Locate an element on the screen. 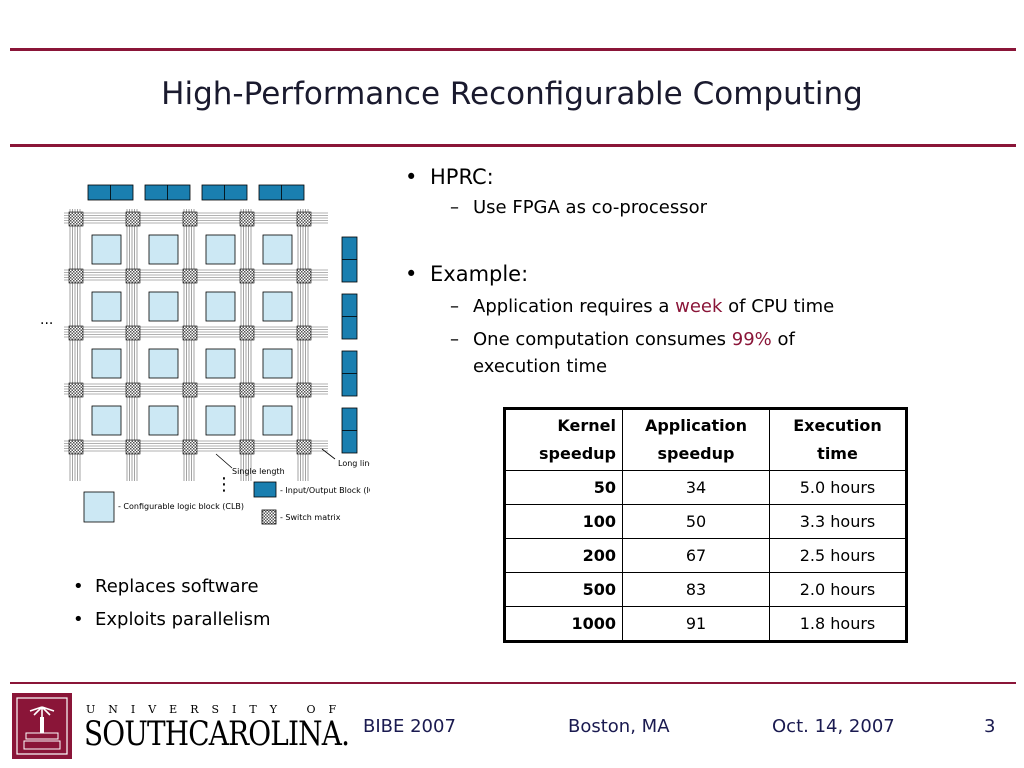 This screenshot has width=1024, height=768. left-bullets: Replaces software Exploits parallelism is located at coordinates (170, 603).